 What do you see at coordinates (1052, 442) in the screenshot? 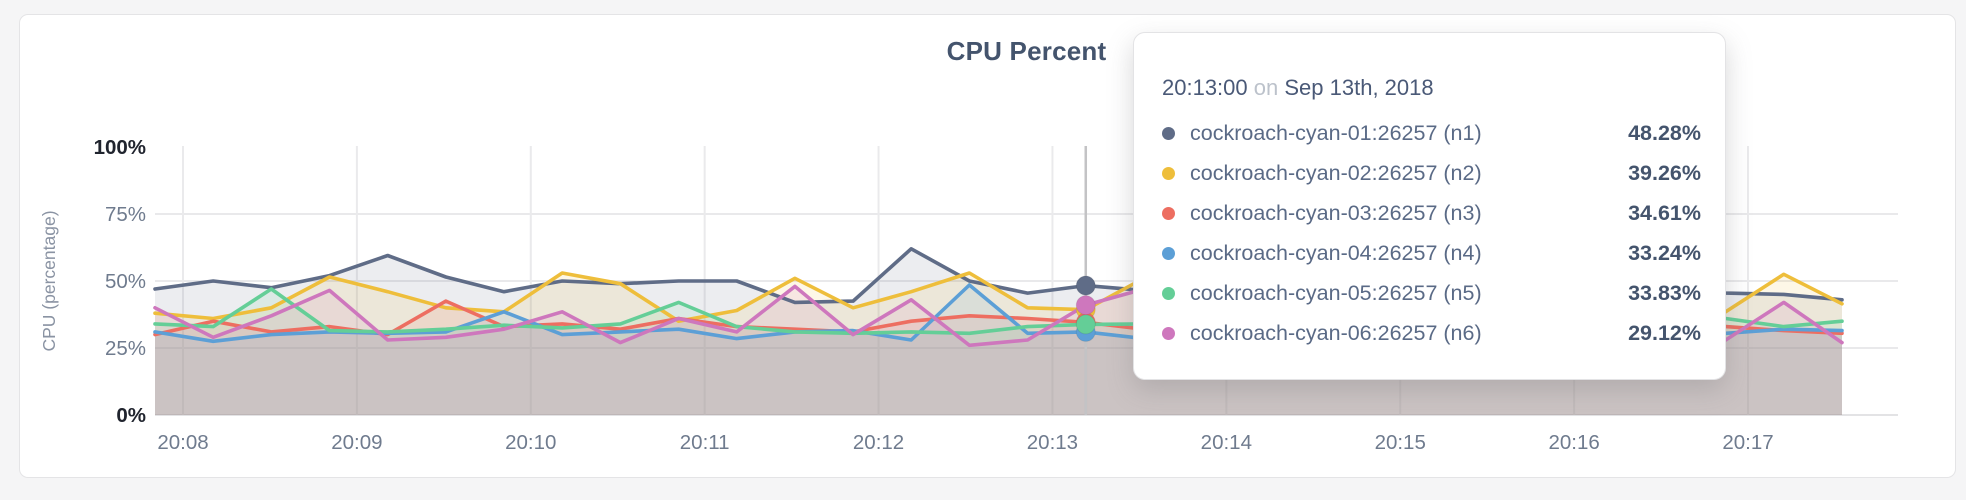
I see `x-tick-label: 20:13` at bounding box center [1052, 442].